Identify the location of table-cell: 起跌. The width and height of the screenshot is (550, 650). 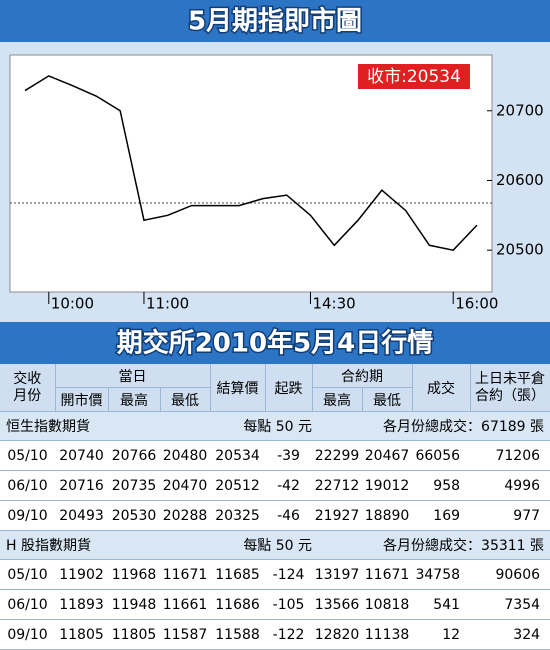
(289, 388).